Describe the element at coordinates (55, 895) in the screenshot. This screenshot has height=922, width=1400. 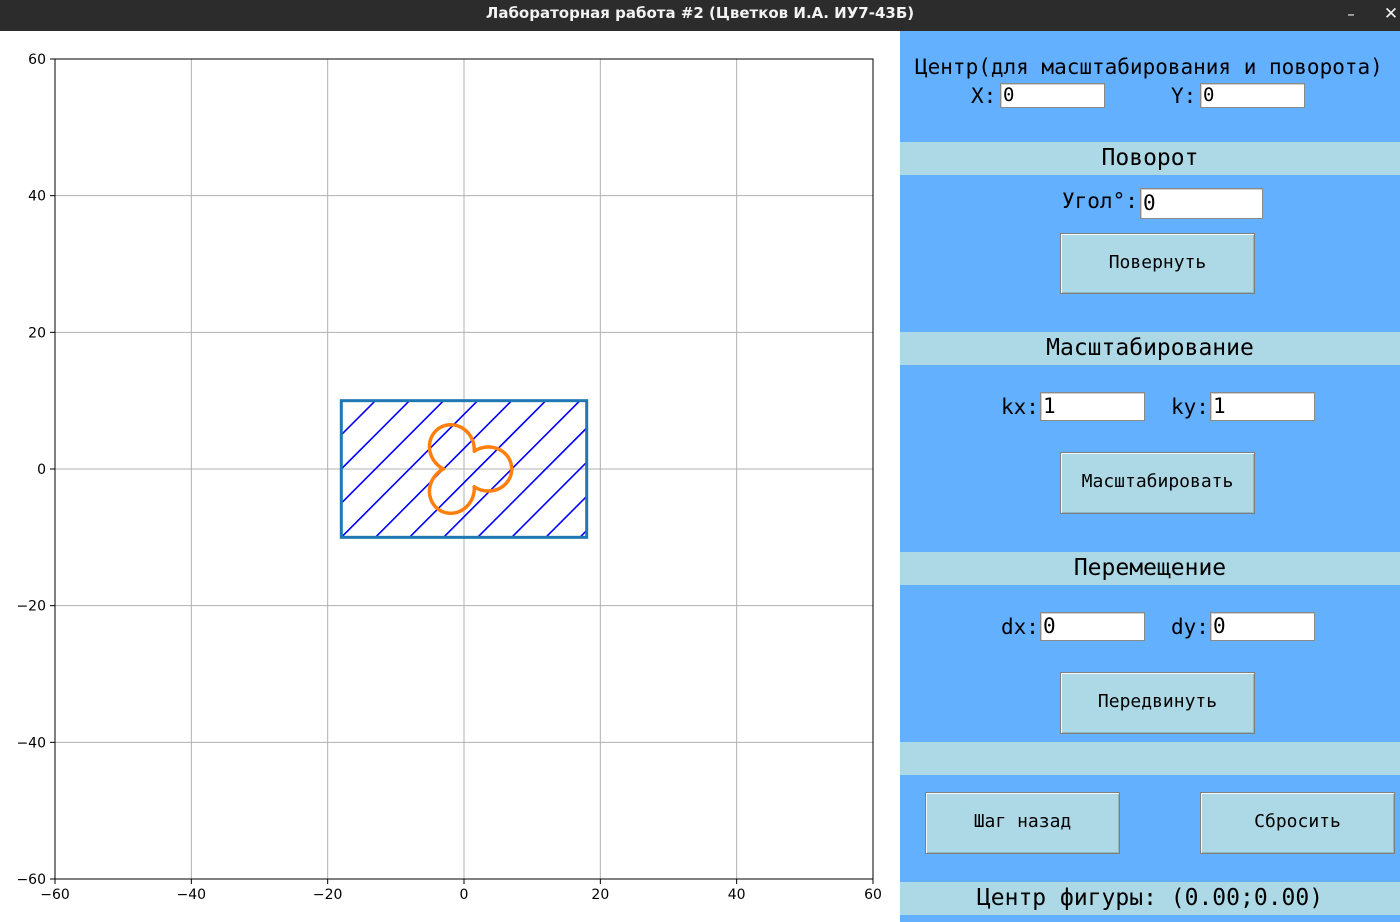
I see `x-tick-label: −60` at that location.